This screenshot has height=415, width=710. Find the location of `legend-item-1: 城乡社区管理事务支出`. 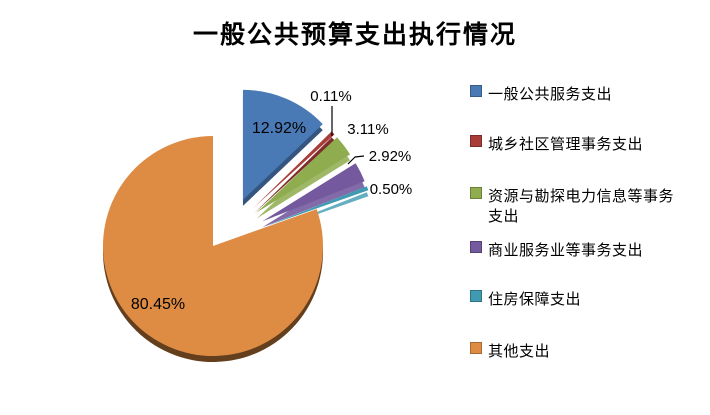

legend-item-1: 城乡社区管理事务支出 is located at coordinates (587, 145).